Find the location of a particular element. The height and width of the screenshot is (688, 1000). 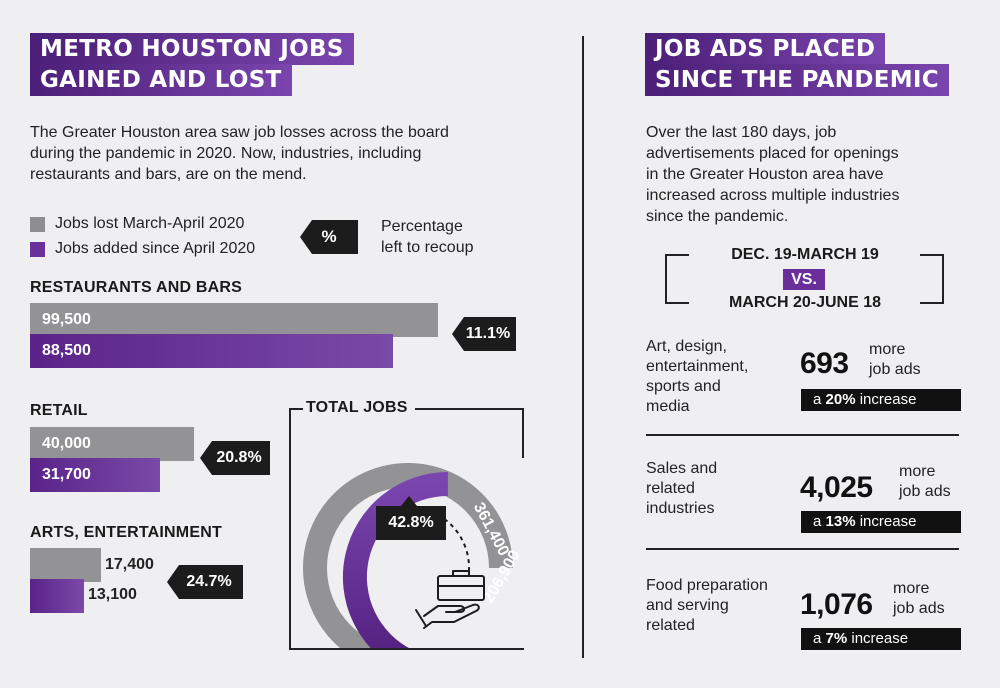

industry-label-line: media is located at coordinates (668, 406).